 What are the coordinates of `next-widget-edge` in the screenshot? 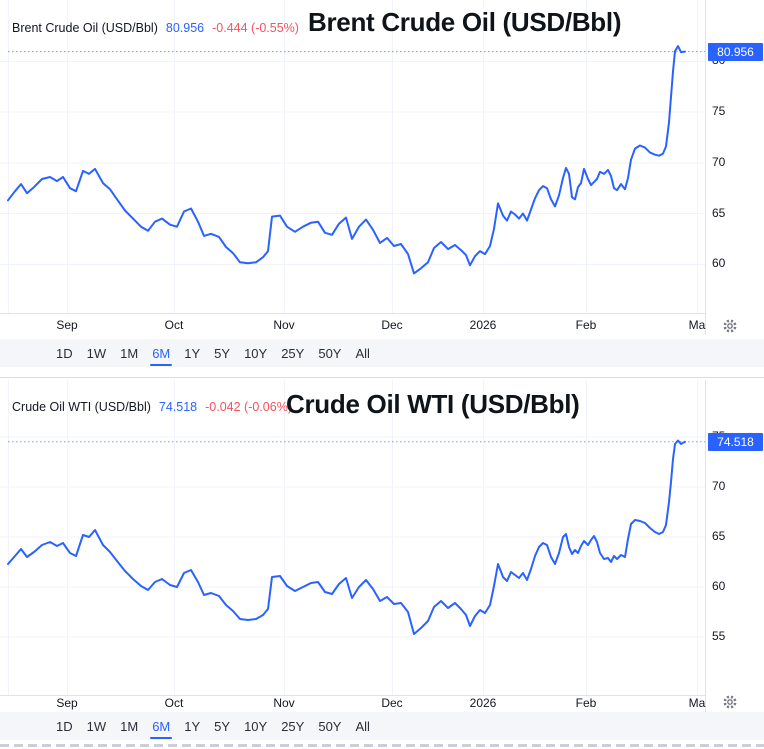 It's located at (382, 745).